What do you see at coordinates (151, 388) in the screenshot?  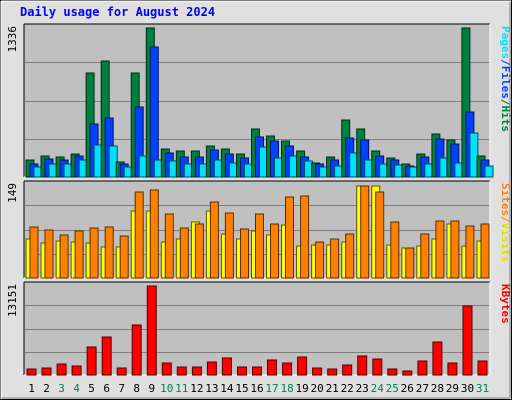 I see `x-tick-9: 9` at bounding box center [151, 388].